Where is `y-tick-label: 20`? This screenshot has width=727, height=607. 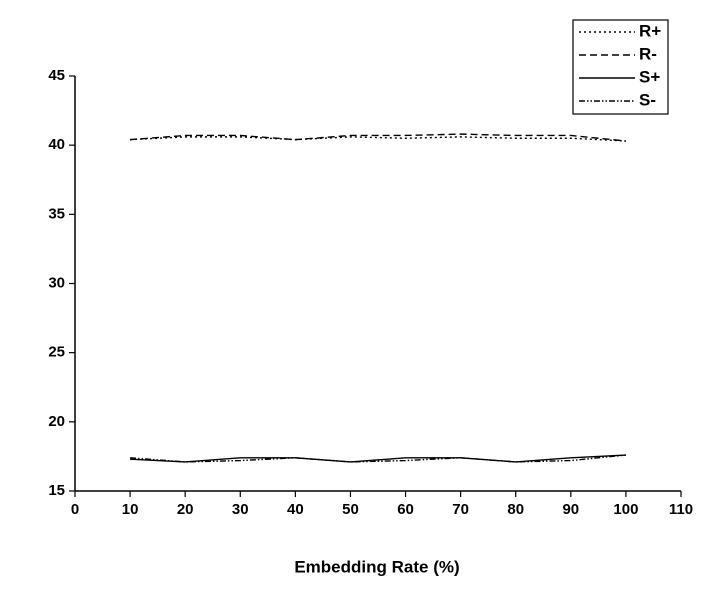 y-tick-label: 20 is located at coordinates (56, 421).